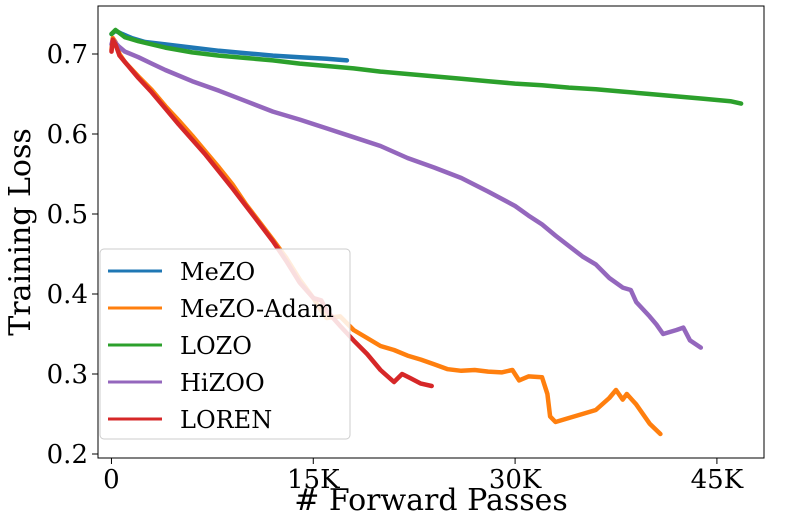 The width and height of the screenshot is (793, 523). What do you see at coordinates (67, 455) in the screenshot?
I see `y-tick-label: 0.2` at bounding box center [67, 455].